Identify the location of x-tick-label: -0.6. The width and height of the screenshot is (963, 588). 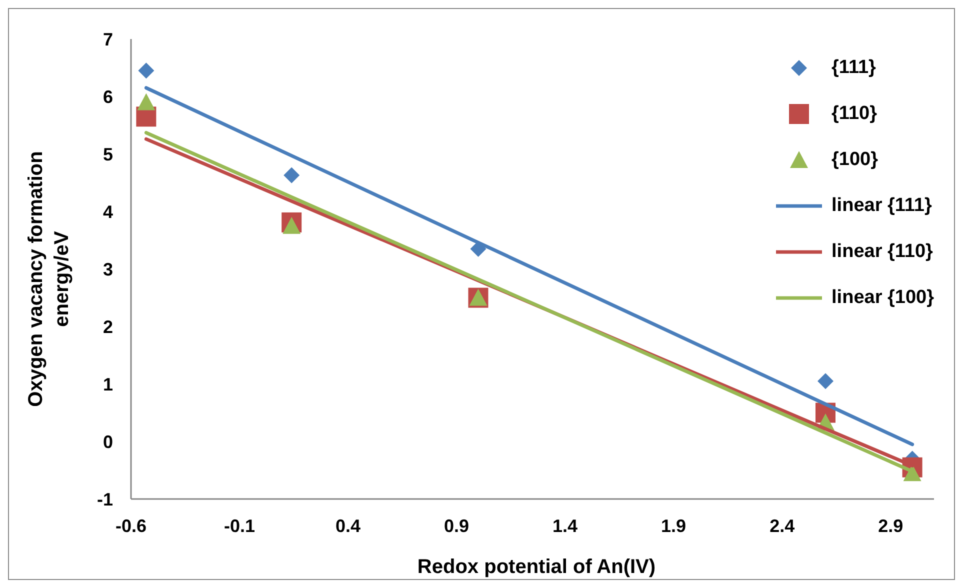
(131, 526).